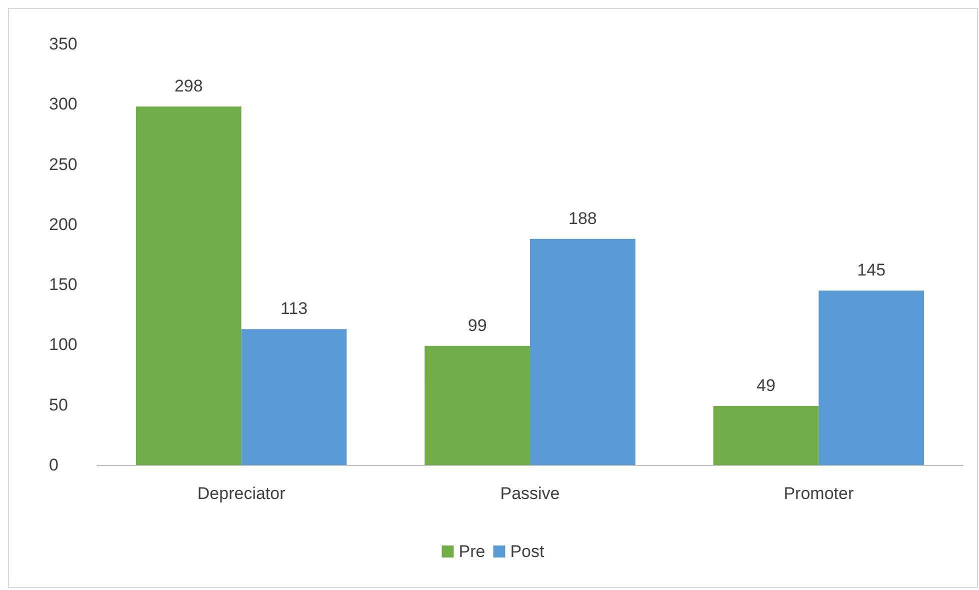 Image resolution: width=979 pixels, height=590 pixels. Describe the element at coordinates (188, 86) in the screenshot. I see `data-label: 298` at that location.